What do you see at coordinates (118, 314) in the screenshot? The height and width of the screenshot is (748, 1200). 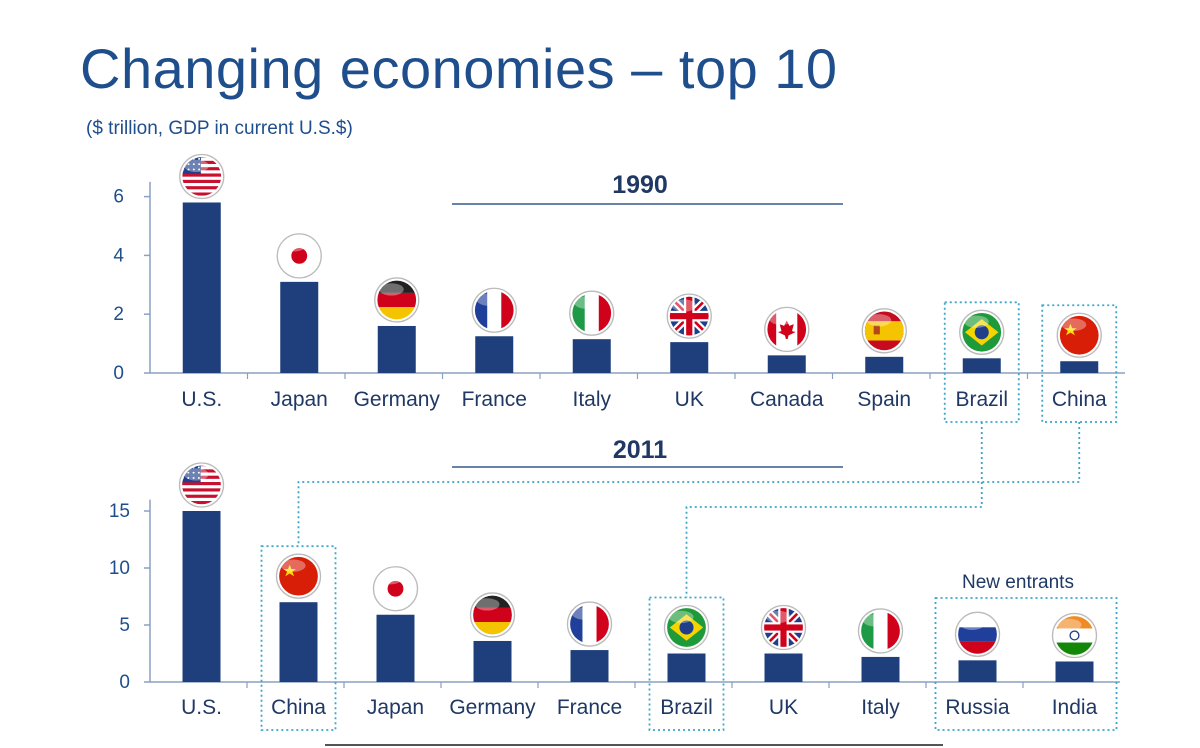 I see `y-tick-label: 2` at bounding box center [118, 314].